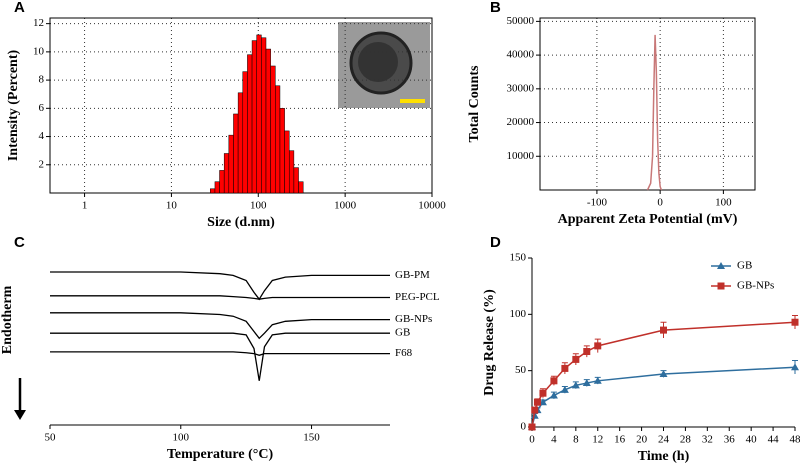  What do you see at coordinates (642, 440) in the screenshot?
I see `x-tick-label: 20` at bounding box center [642, 440].